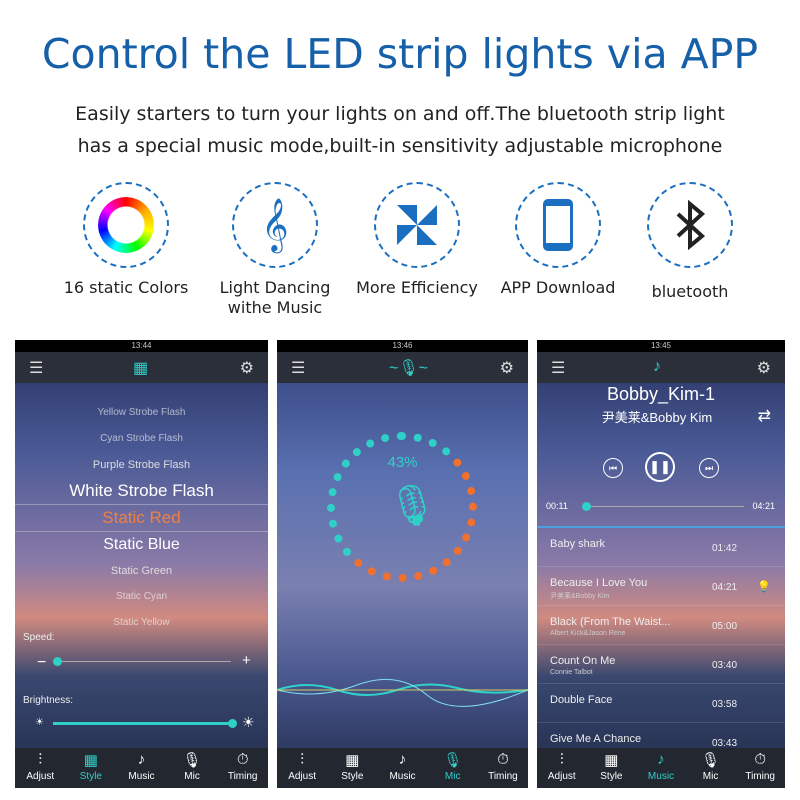 This screenshot has width=800, height=800. I want to click on microphone-icon: 🎙, so click(412, 506).